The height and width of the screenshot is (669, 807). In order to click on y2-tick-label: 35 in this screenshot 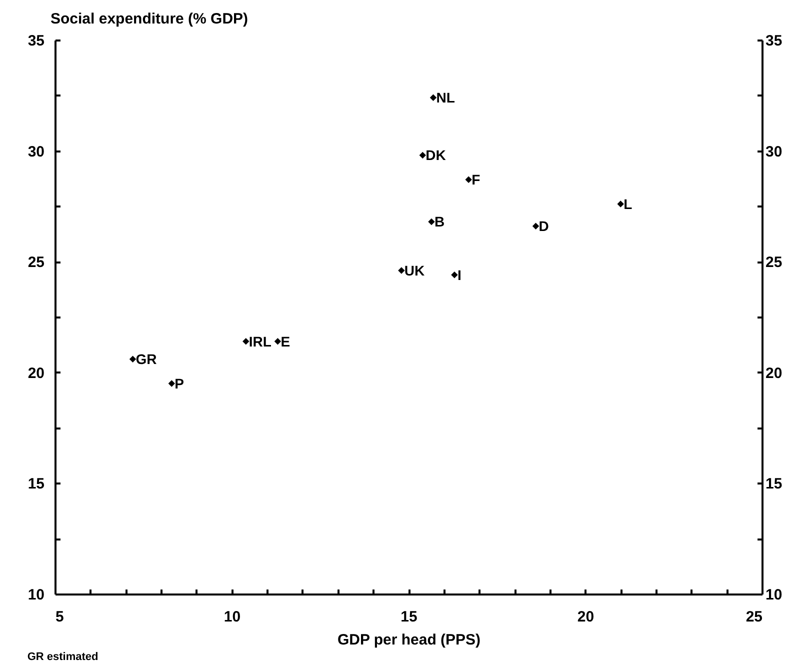, I will do `click(774, 41)`.